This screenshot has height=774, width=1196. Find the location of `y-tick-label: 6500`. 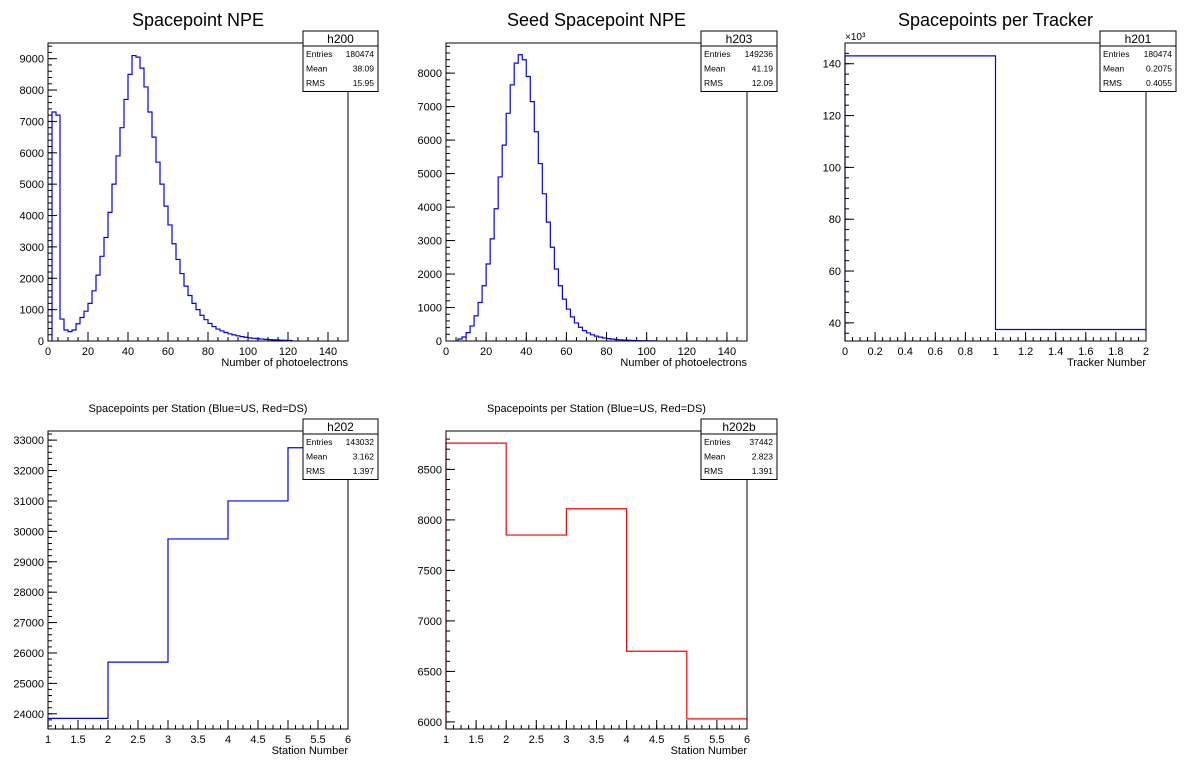

y-tick-label: 6500 is located at coordinates (430, 672).